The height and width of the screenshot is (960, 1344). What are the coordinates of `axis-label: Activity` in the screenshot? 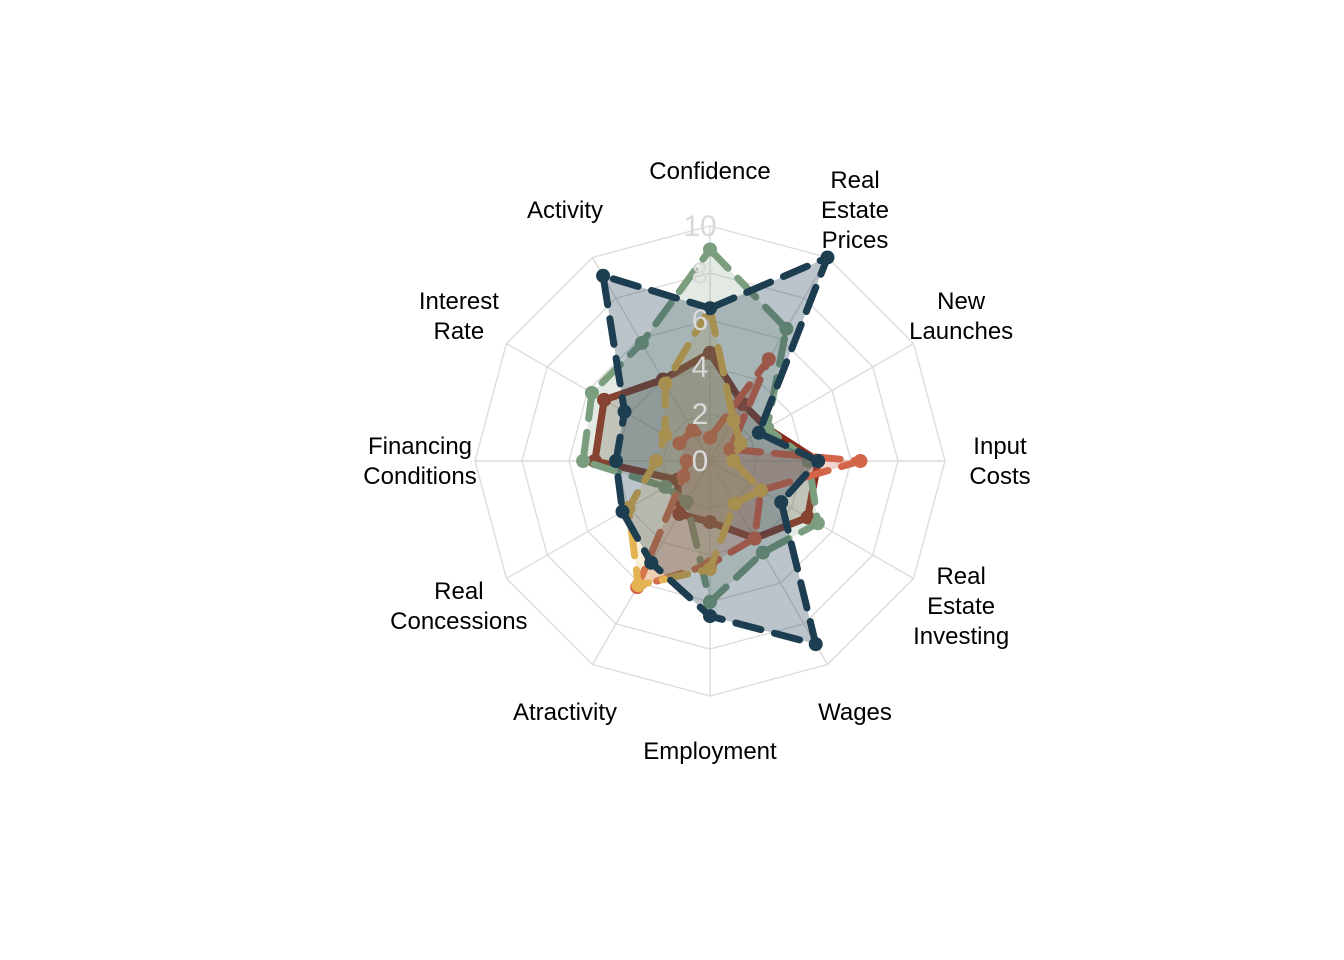 It's located at (565, 210).